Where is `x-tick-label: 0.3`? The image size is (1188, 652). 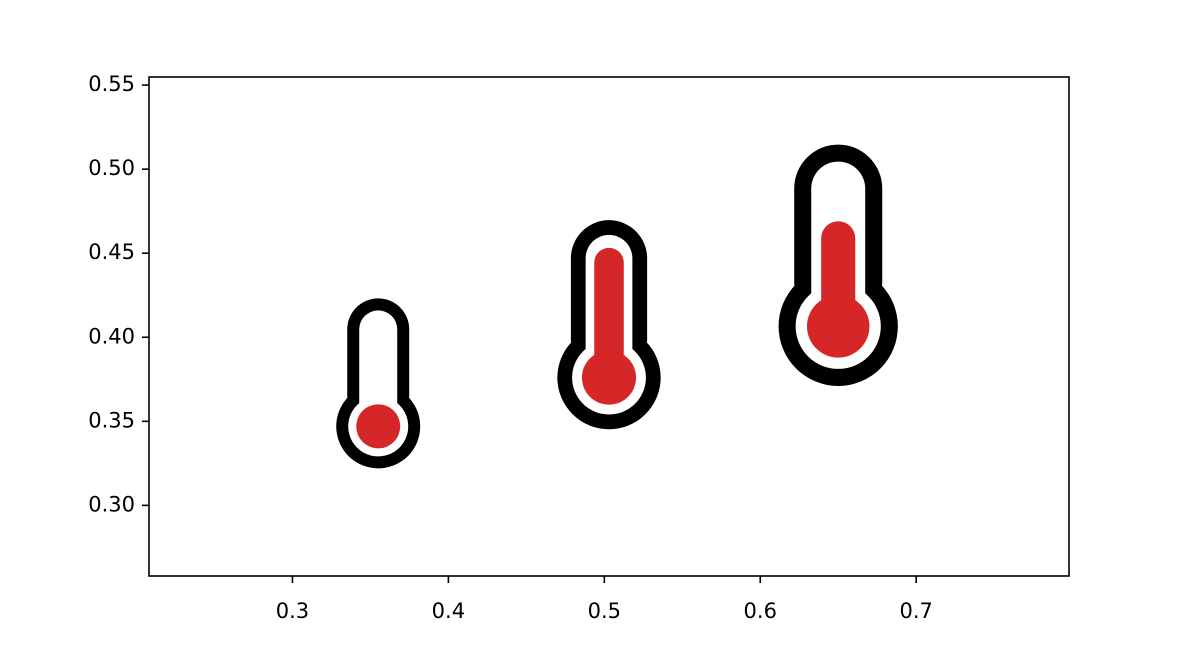
x-tick-label: 0.3 is located at coordinates (292, 611).